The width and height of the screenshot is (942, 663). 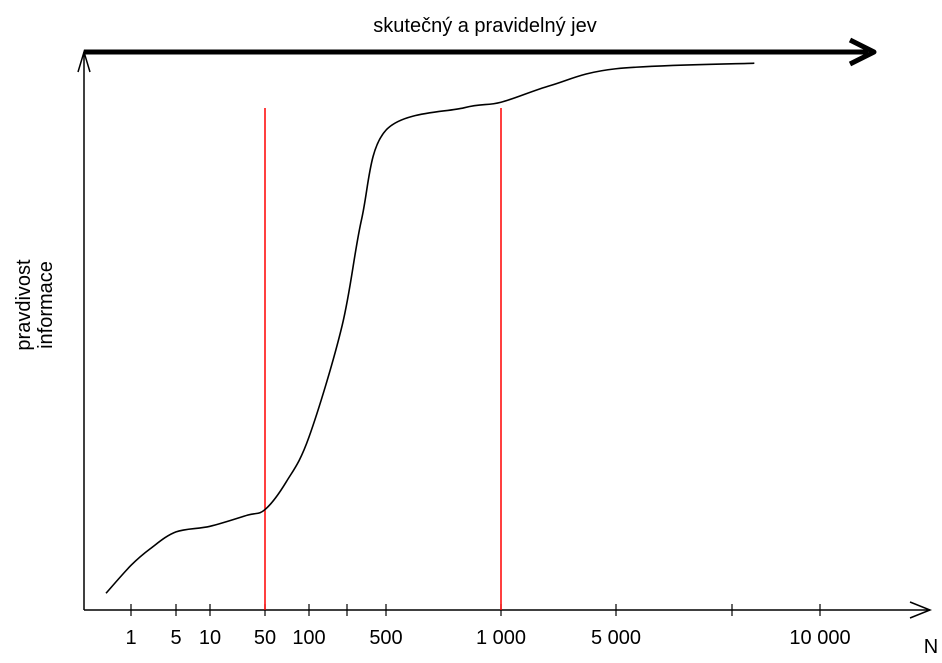 What do you see at coordinates (921, 610) in the screenshot?
I see `x-axis-arrow-head` at bounding box center [921, 610].